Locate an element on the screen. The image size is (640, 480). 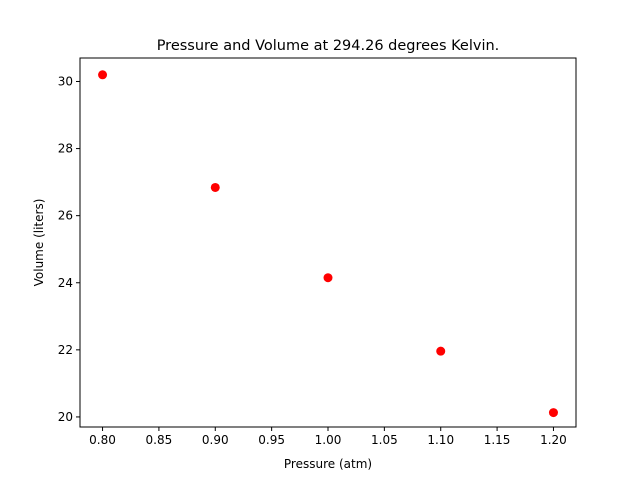
y-tick-label: 24 is located at coordinates (65, 283).